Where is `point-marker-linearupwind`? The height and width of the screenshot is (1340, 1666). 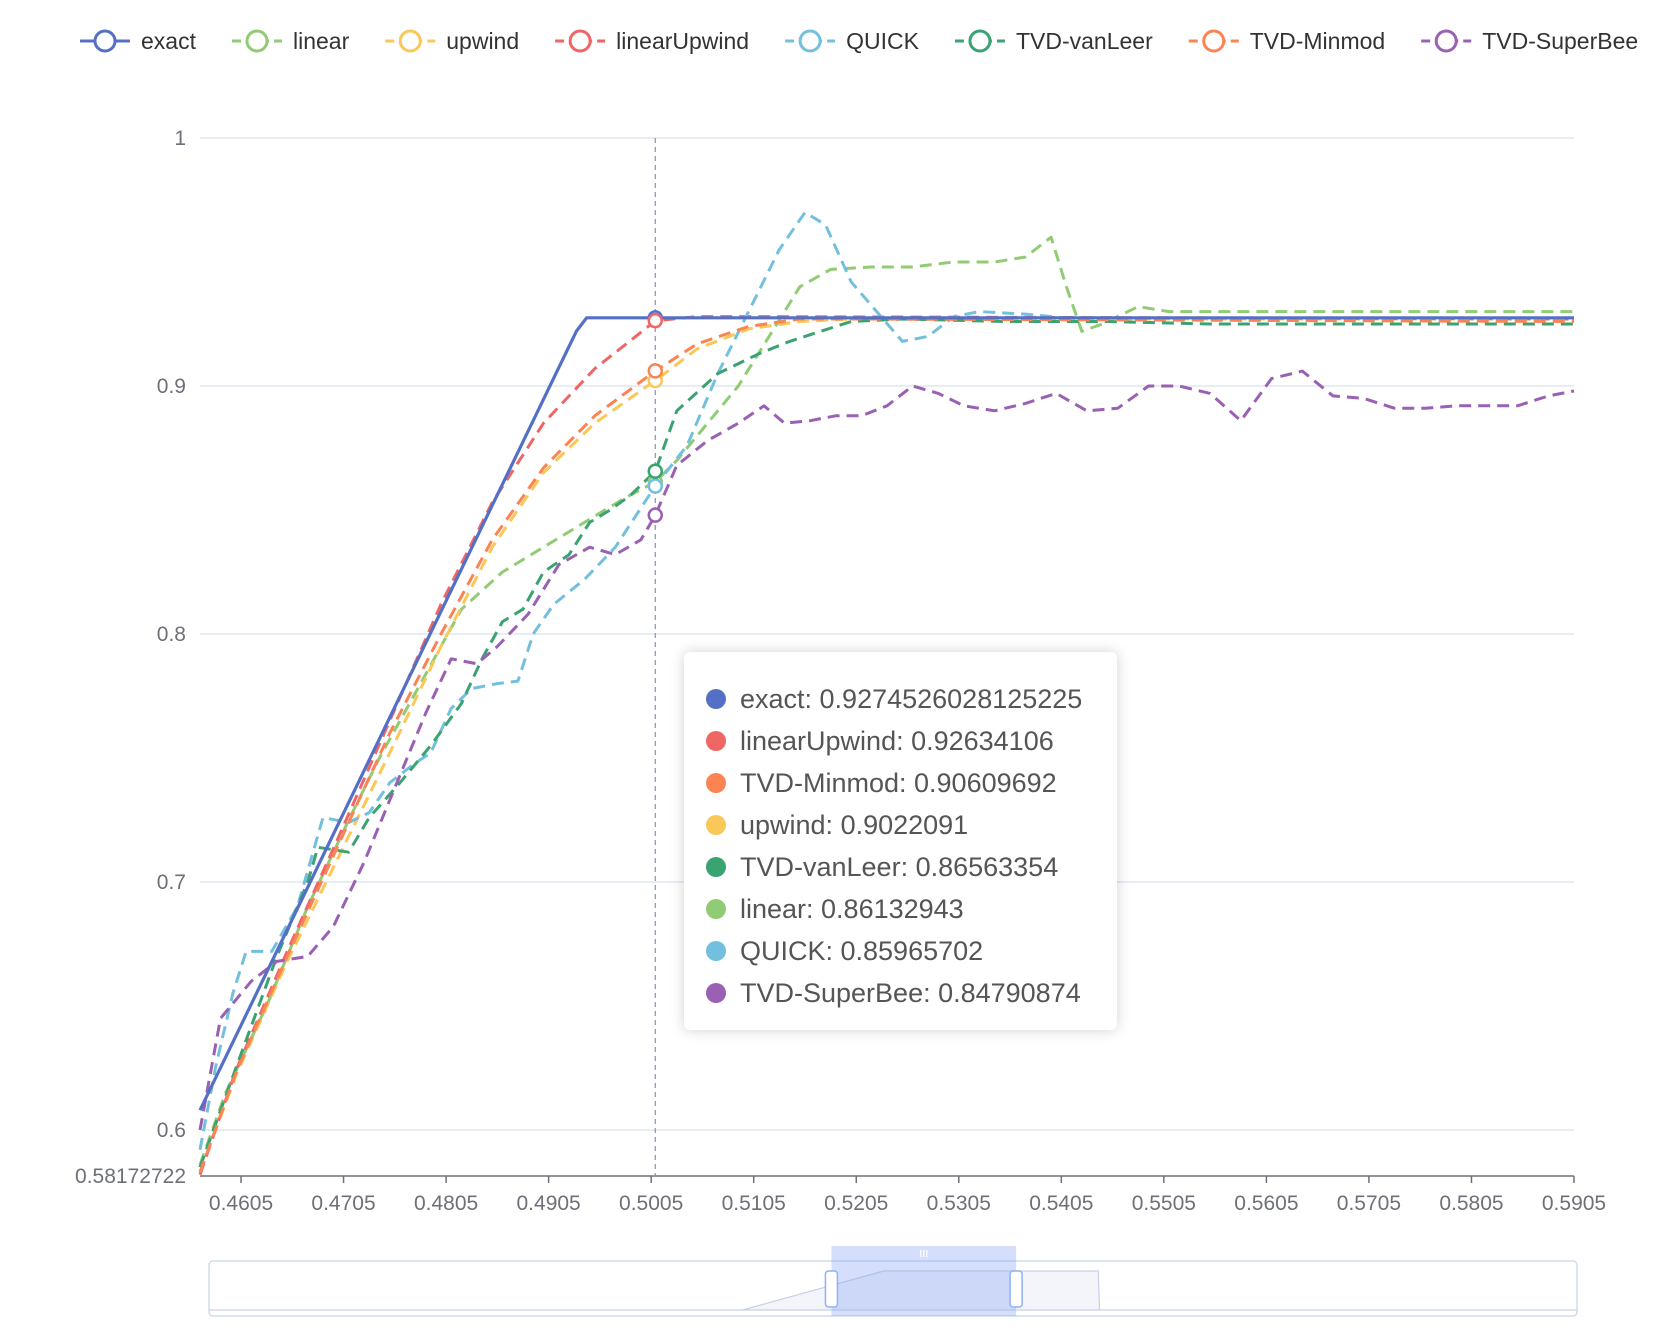
point-marker-linearupwind is located at coordinates (655, 320).